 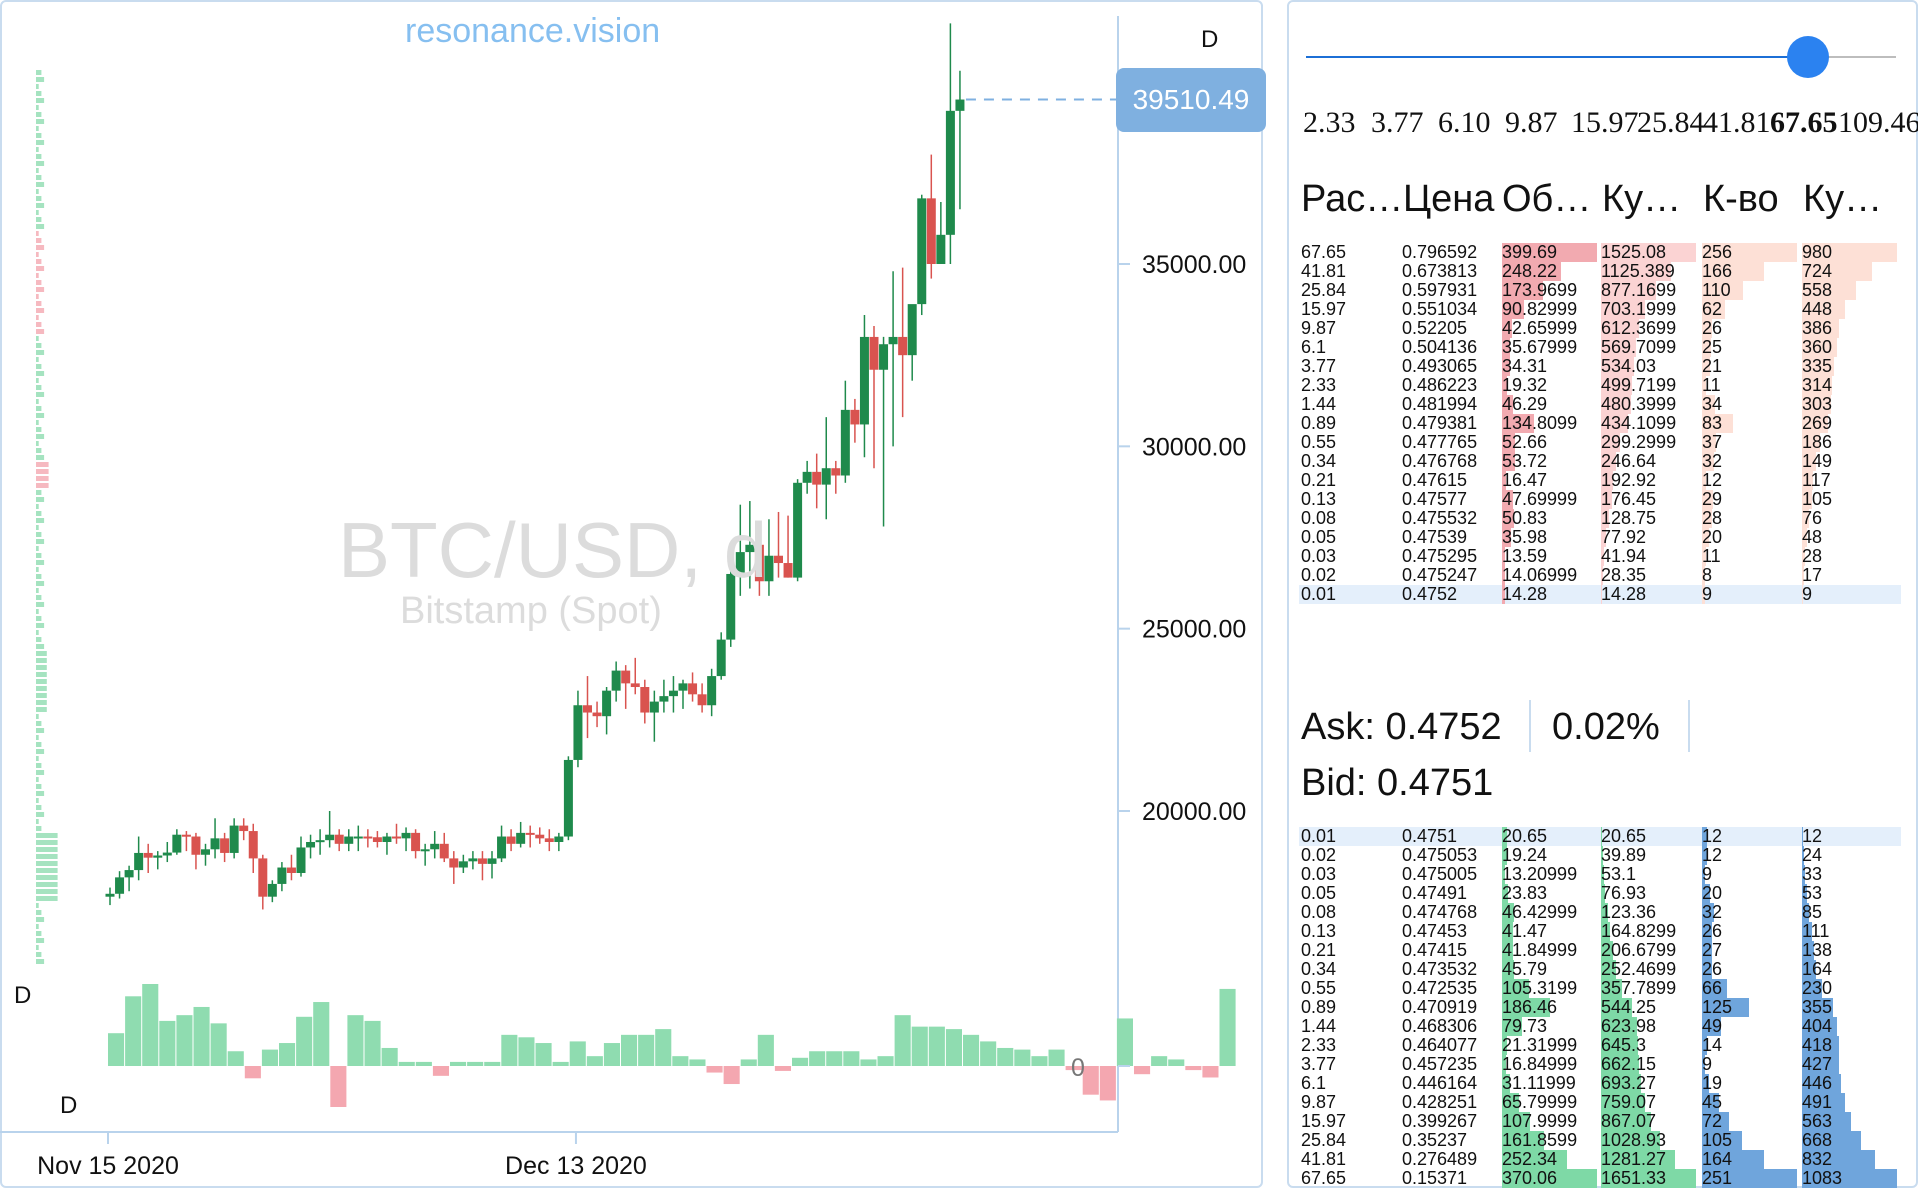 What do you see at coordinates (1397, 122) in the screenshot?
I see `depth-scale-value: 3.77` at bounding box center [1397, 122].